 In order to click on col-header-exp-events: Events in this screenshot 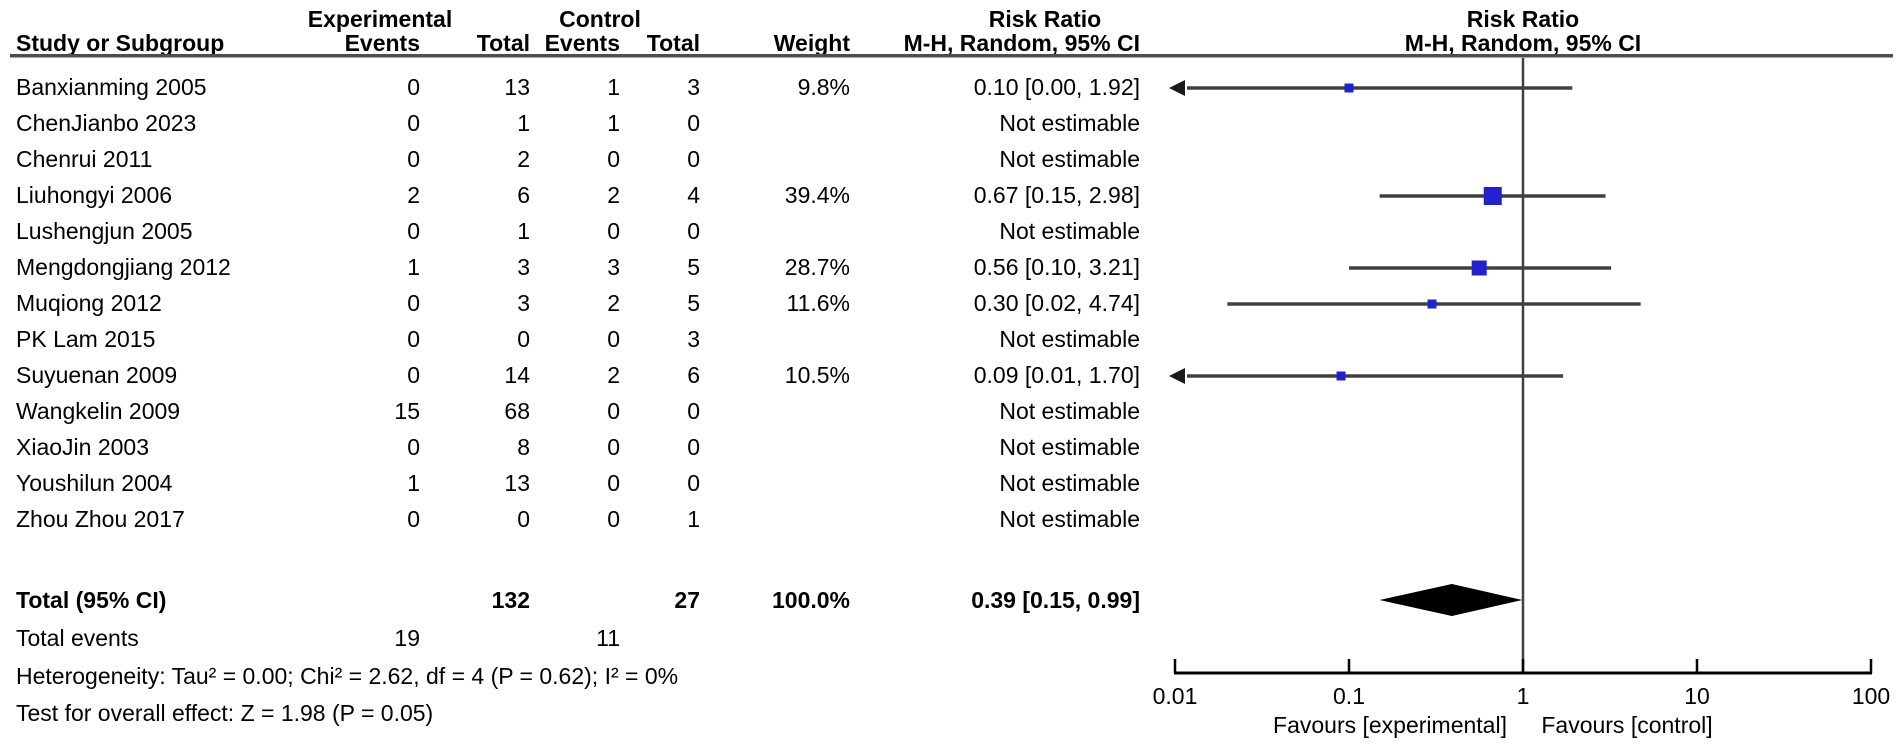, I will do `click(382, 43)`.